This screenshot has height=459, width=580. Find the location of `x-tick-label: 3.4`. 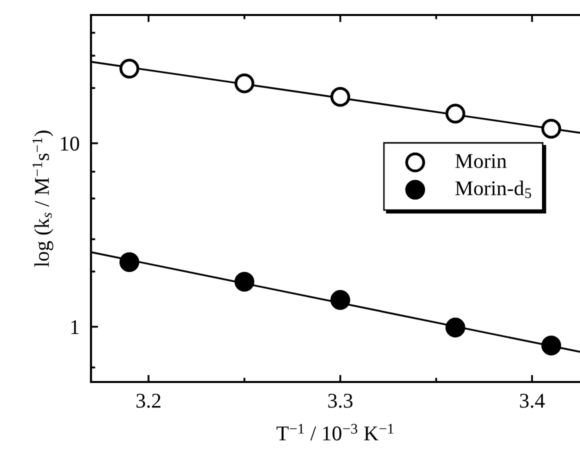

x-tick-label: 3.4 is located at coordinates (532, 401).